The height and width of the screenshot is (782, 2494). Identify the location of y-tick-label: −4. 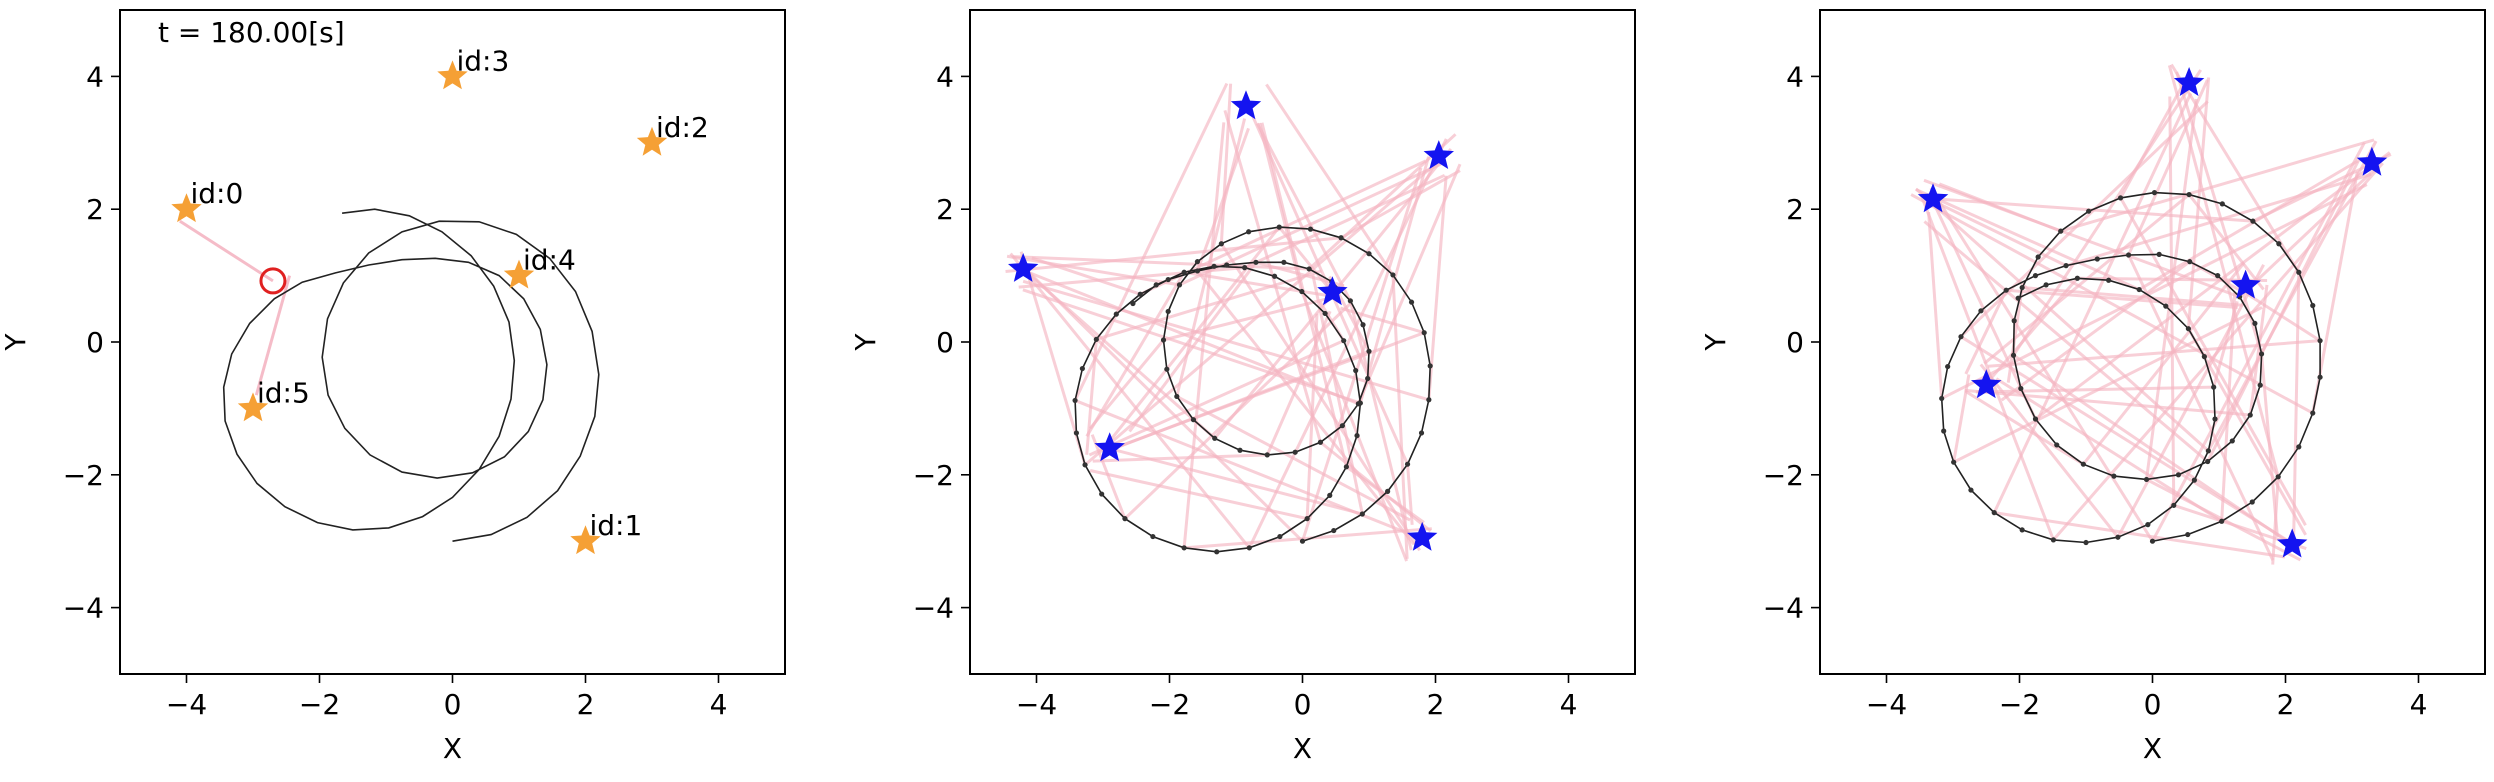
(1783, 608).